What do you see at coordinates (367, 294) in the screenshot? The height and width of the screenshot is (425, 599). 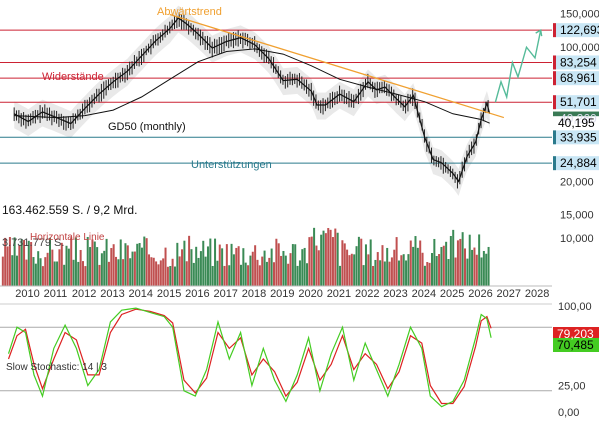 I see `x-tick-2022: 2022` at bounding box center [367, 294].